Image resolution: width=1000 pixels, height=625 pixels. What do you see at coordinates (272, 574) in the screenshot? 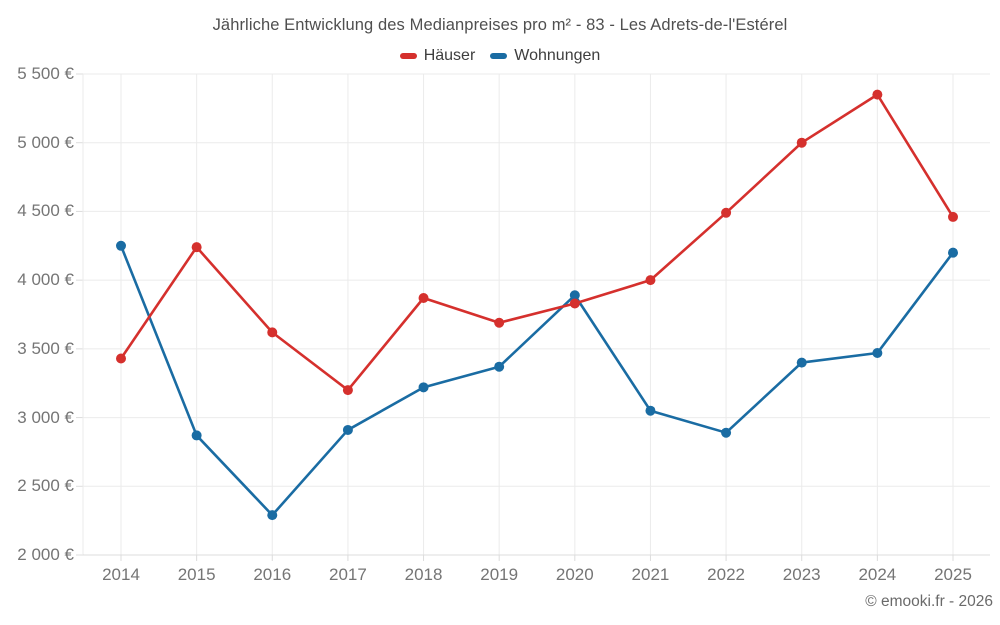
I see `x-axis-label: 2016` at bounding box center [272, 574].